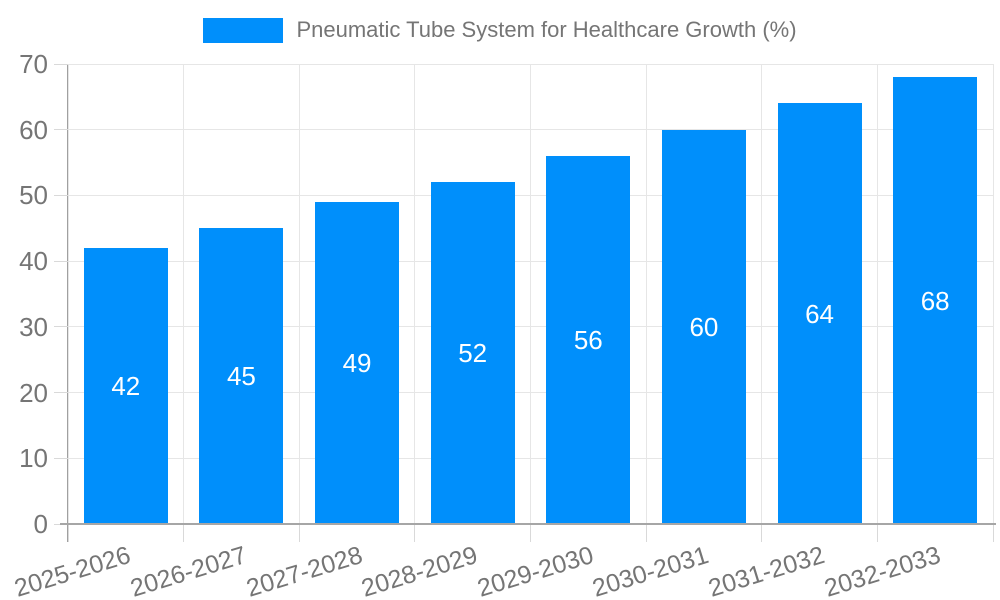  I want to click on bar-value-label: 56, so click(588, 340).